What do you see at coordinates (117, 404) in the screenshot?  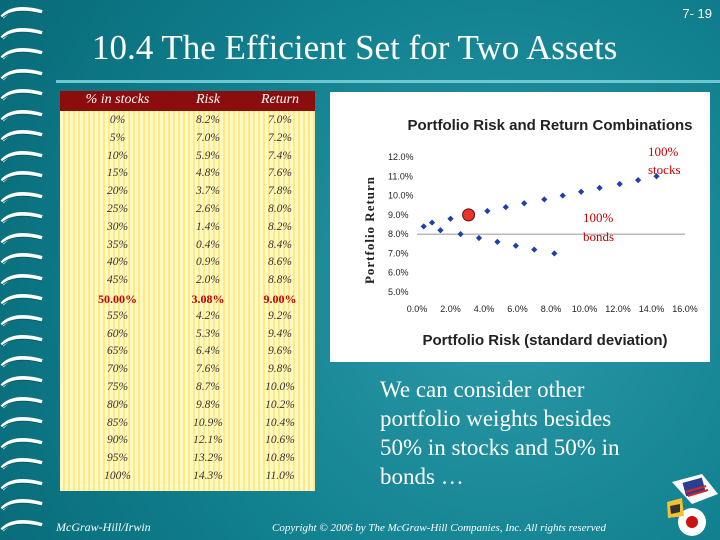 I see `cell-pct-stocks: 80%` at bounding box center [117, 404].